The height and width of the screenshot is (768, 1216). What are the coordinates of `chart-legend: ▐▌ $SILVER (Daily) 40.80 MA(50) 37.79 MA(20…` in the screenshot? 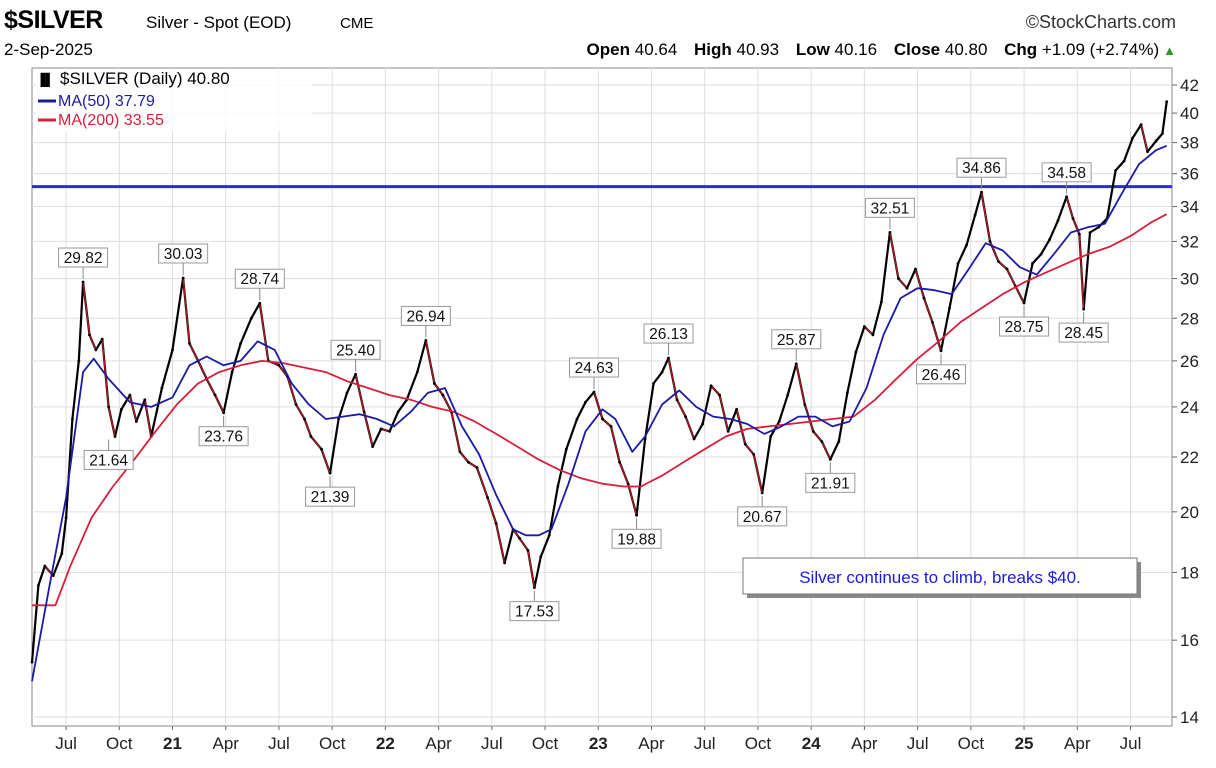 It's located at (174, 100).